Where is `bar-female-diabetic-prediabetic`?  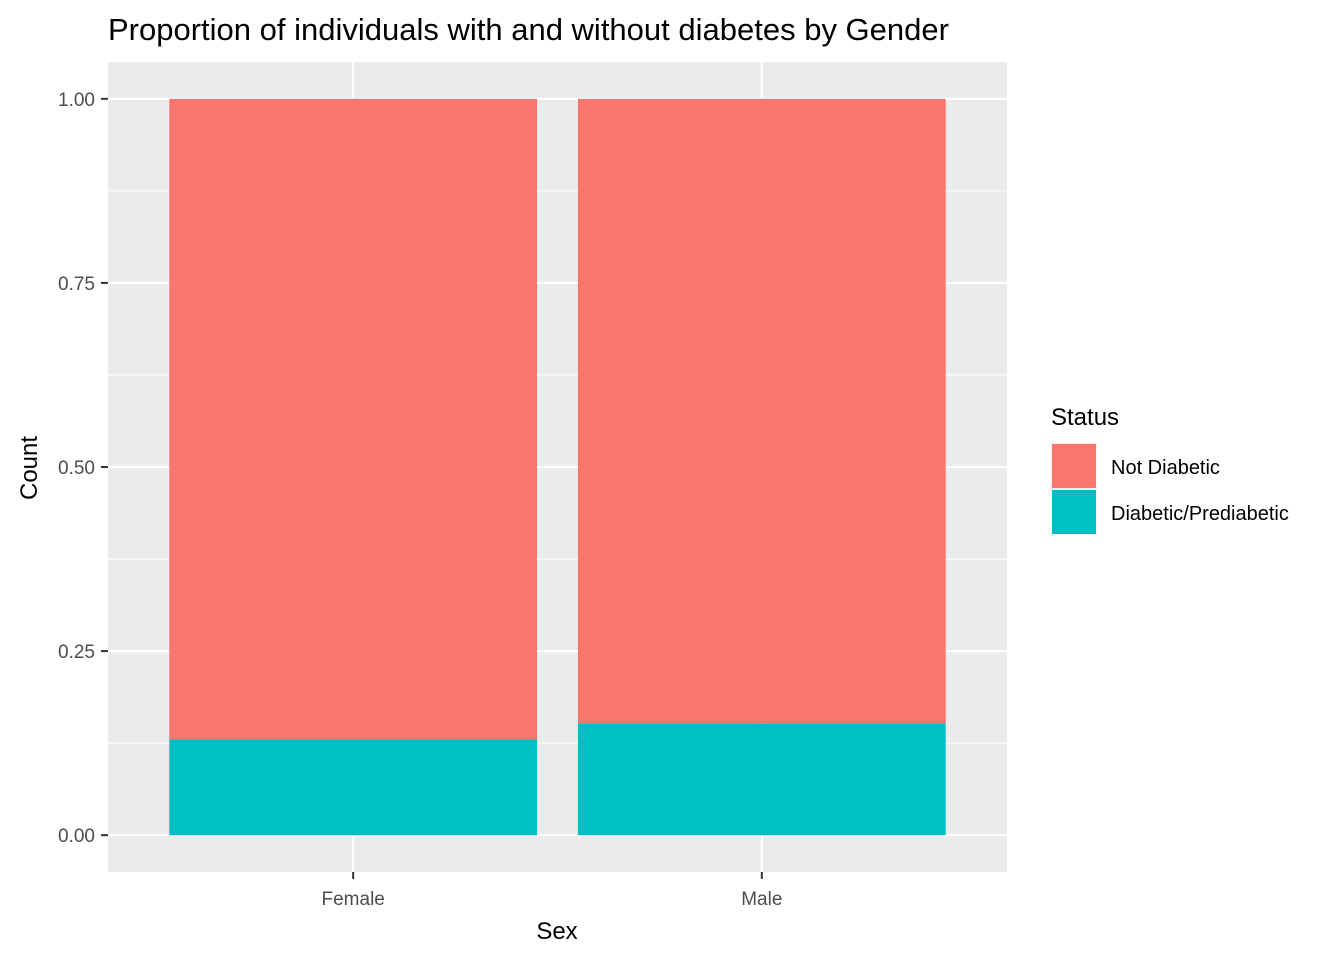 bar-female-diabetic-prediabetic is located at coordinates (353, 787).